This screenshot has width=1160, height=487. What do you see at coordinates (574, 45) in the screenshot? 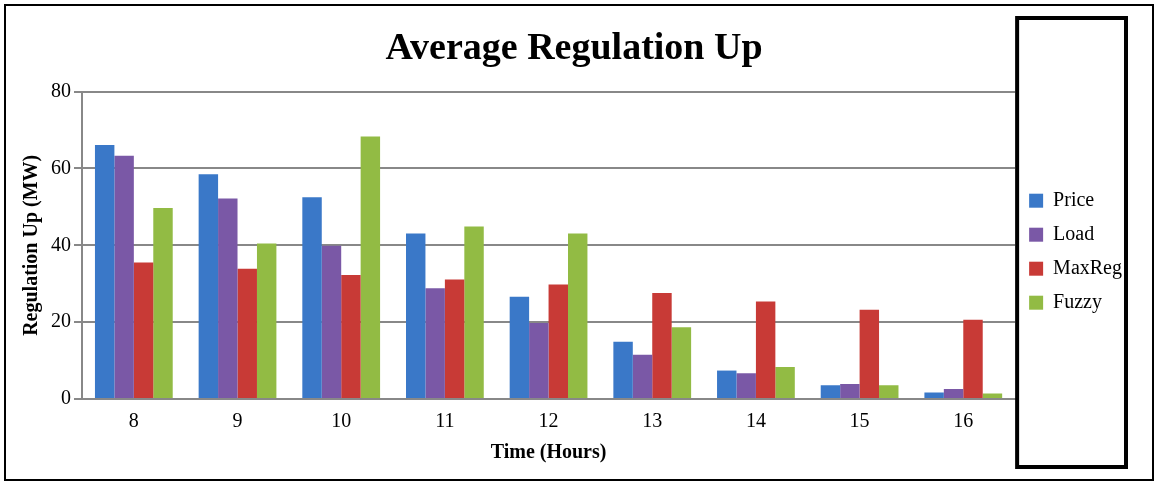
I see `chart-title: Average Regulation Up` at bounding box center [574, 45].